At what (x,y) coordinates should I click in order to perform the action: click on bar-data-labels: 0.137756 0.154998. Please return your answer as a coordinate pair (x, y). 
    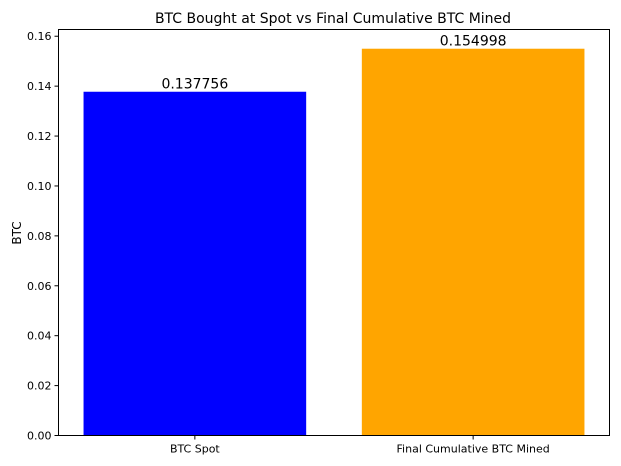
    Looking at the image, I should click on (333, 63).